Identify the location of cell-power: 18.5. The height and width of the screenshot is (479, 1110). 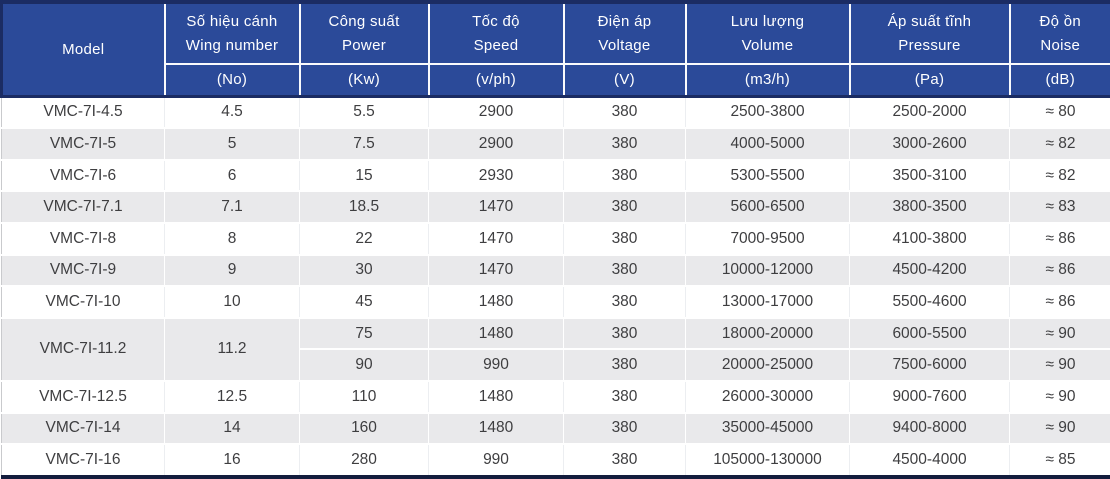
(364, 206).